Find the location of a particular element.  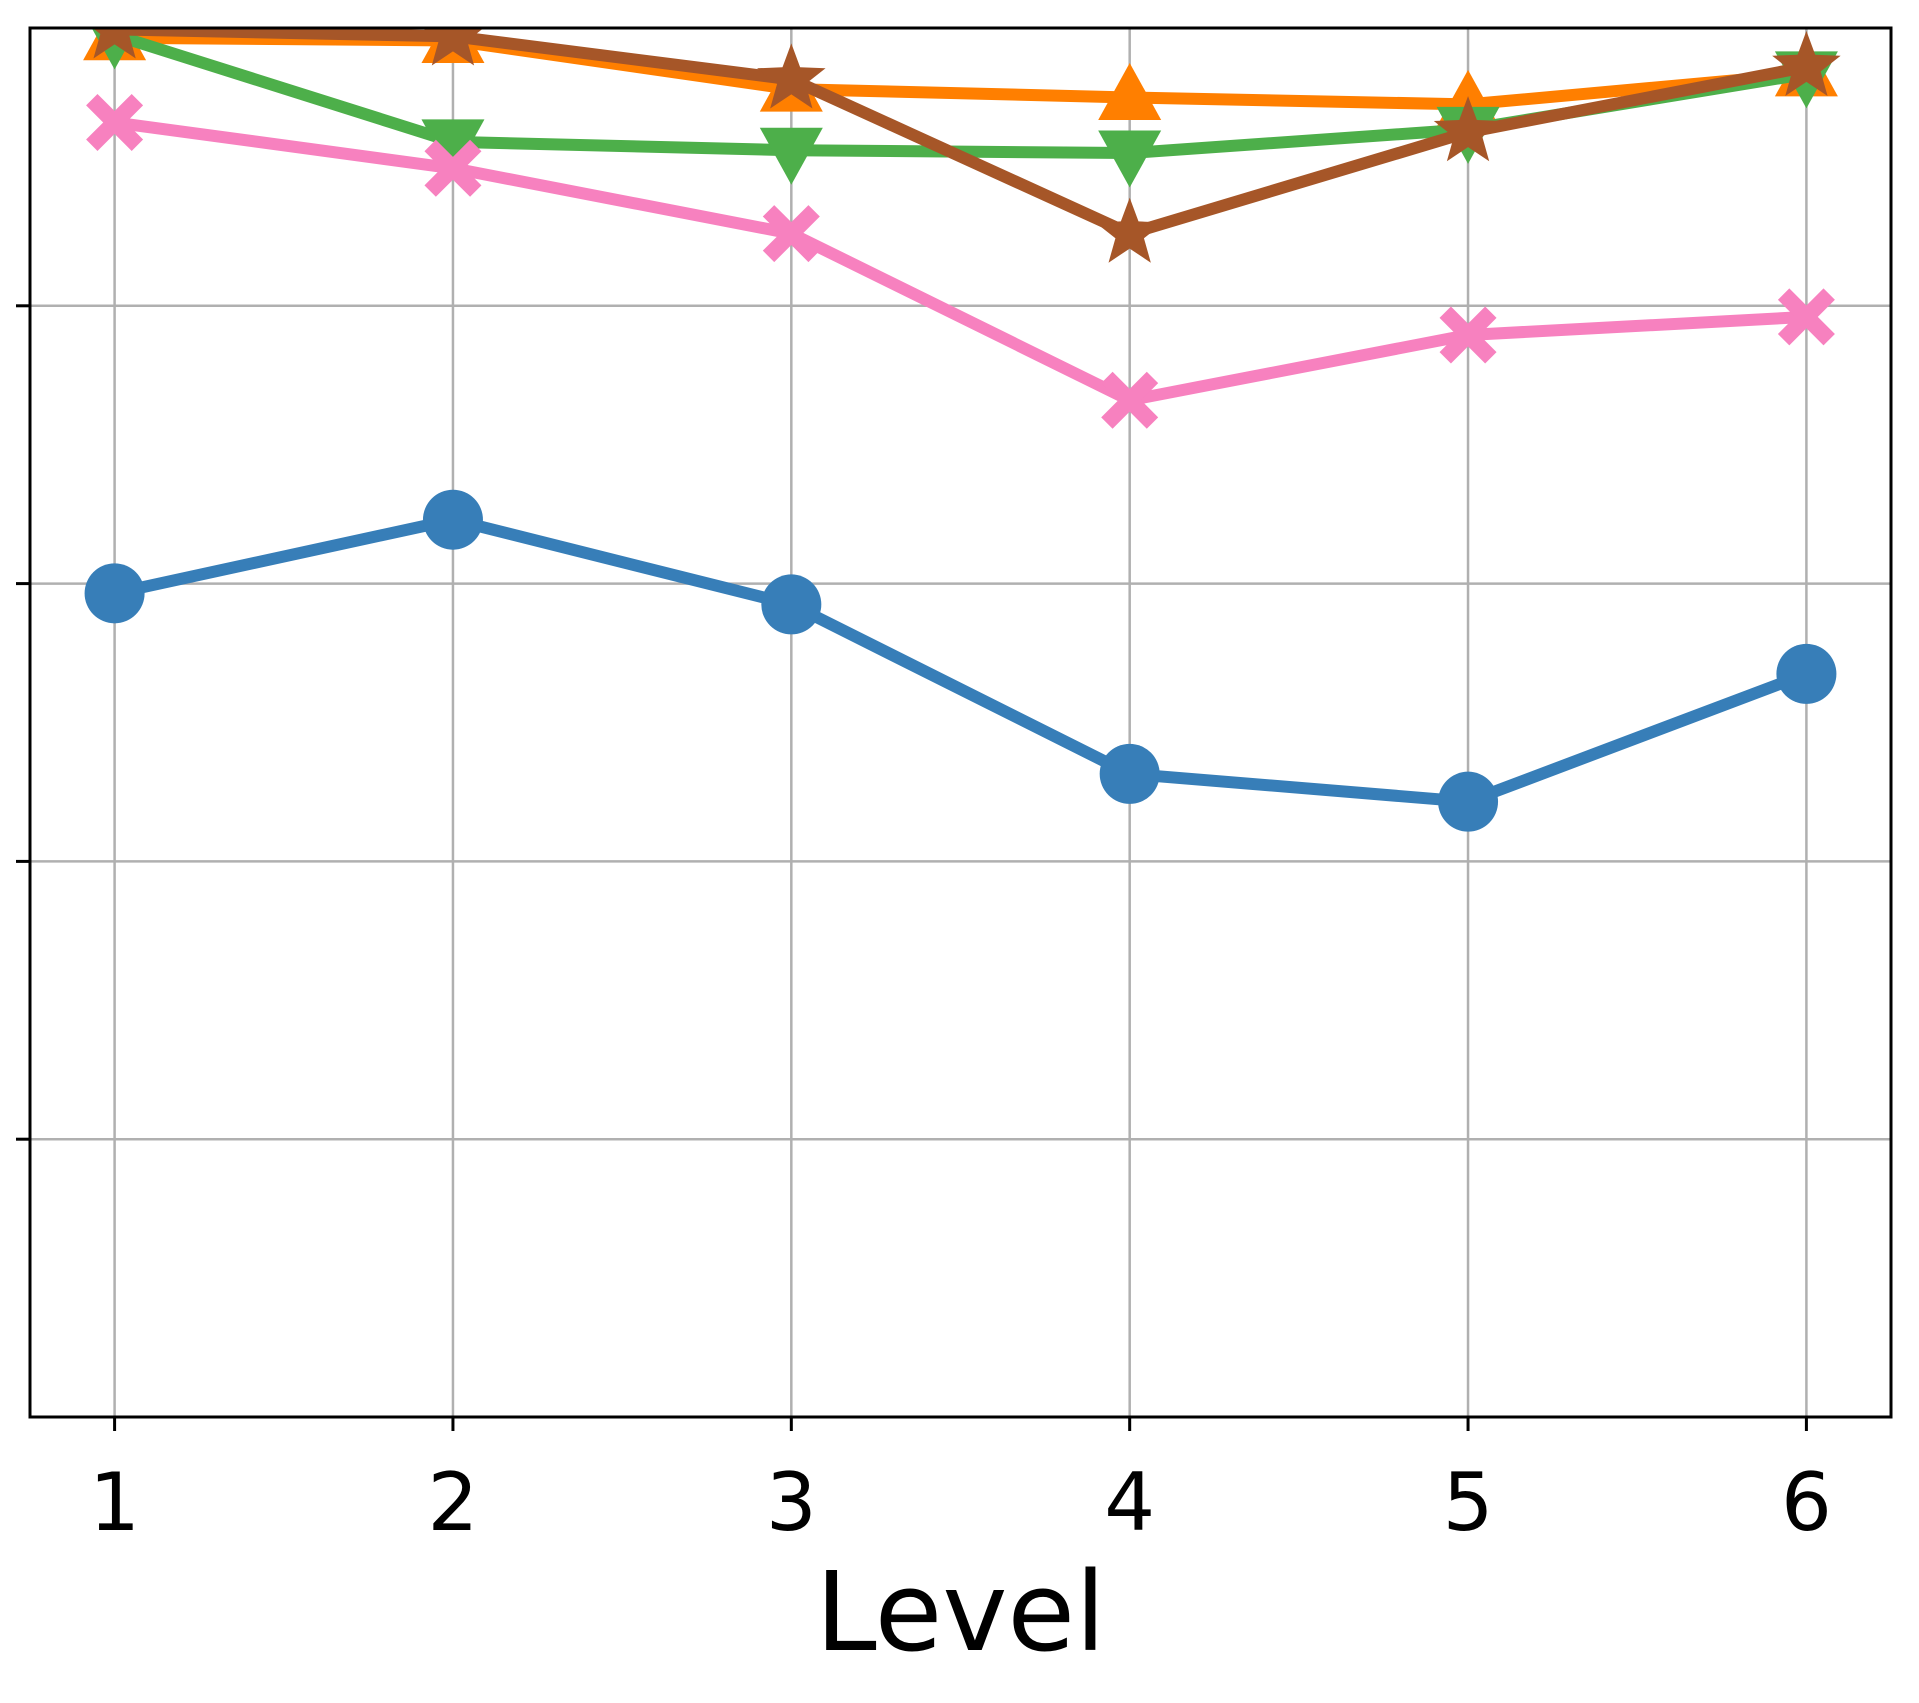

x-tick-label-3: 3 is located at coordinates (791, 1502).